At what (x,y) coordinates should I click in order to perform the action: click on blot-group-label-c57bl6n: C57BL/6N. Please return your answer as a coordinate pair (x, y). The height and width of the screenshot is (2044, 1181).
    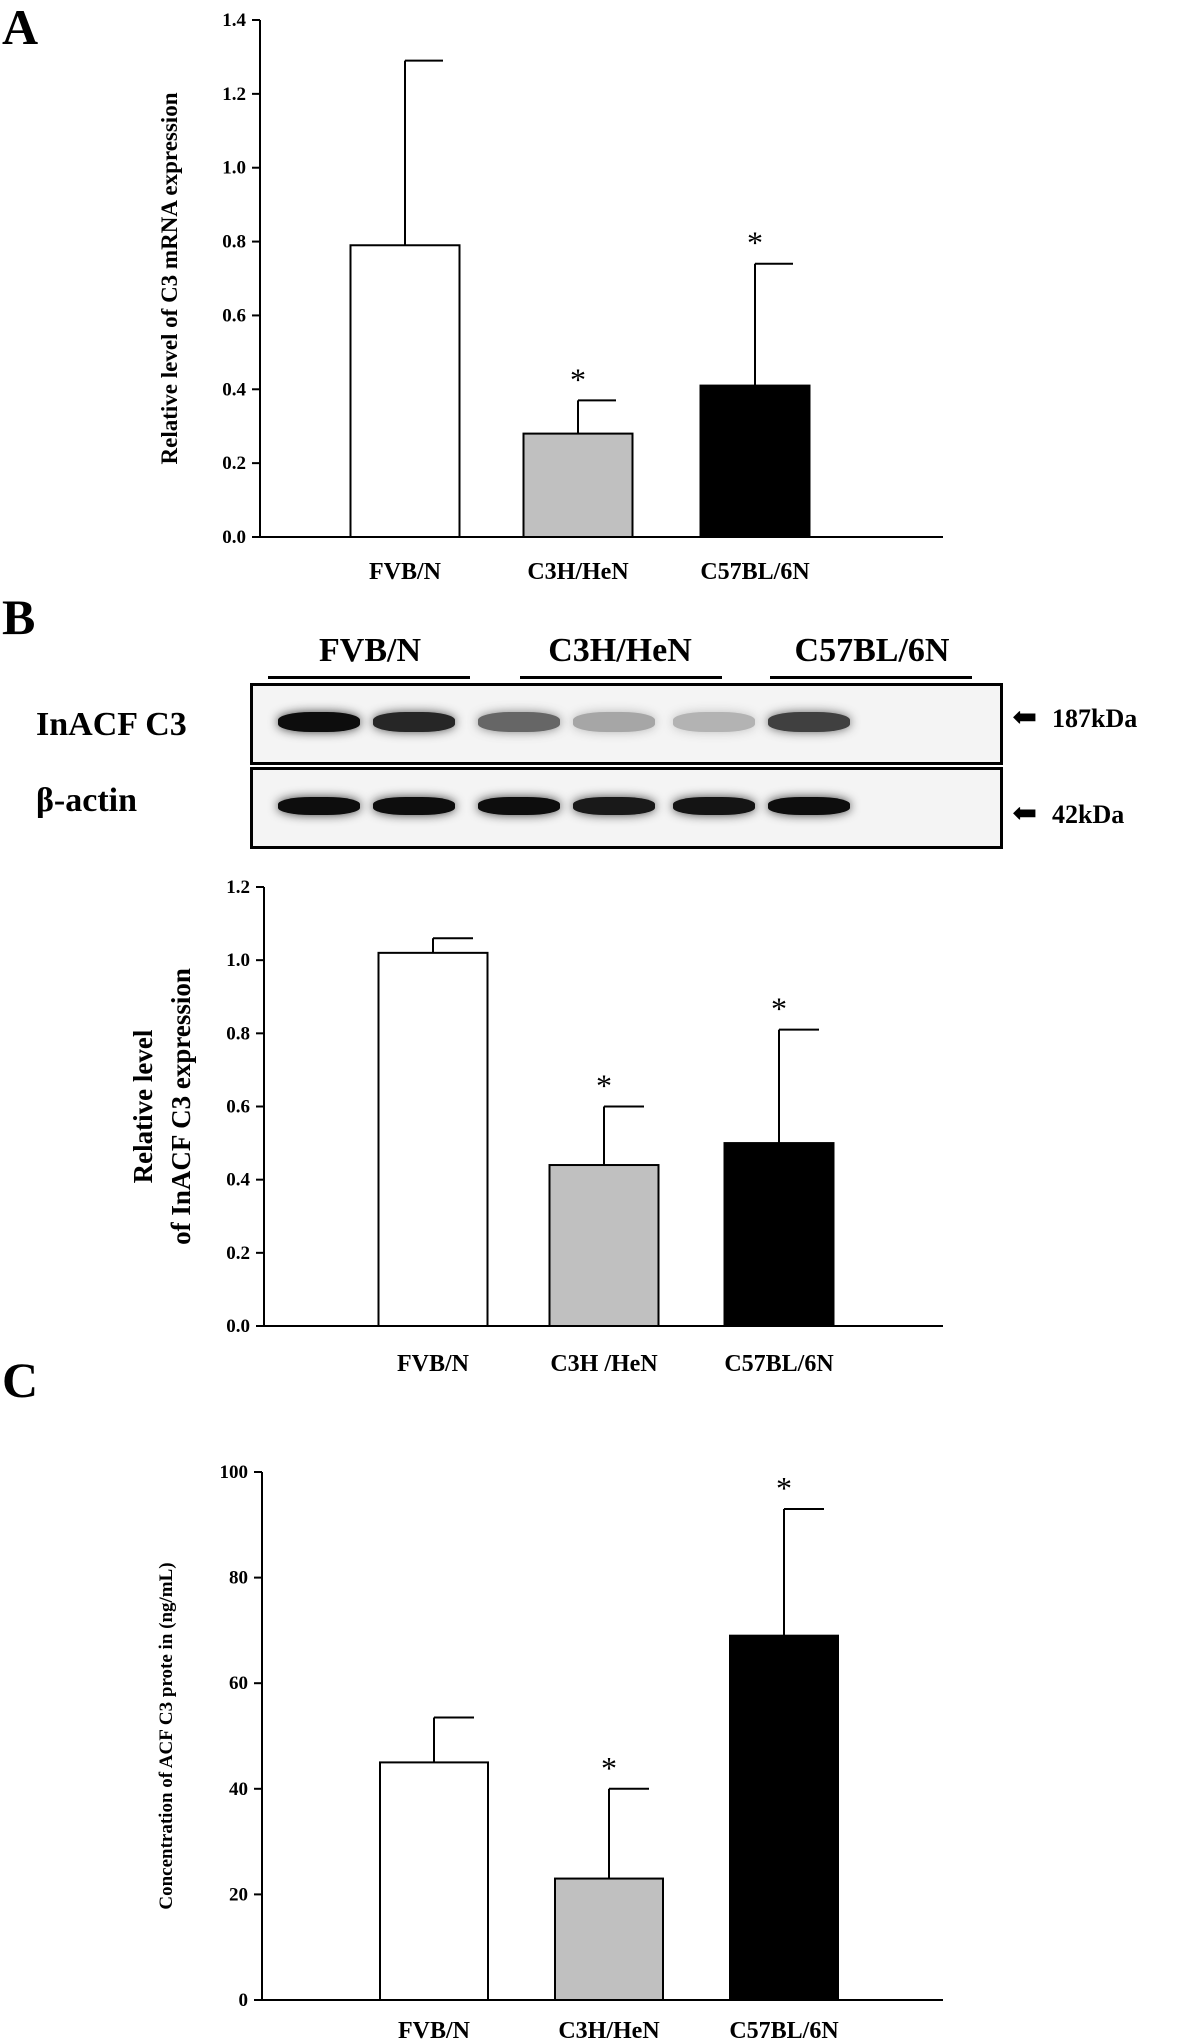
    Looking at the image, I should click on (872, 650).